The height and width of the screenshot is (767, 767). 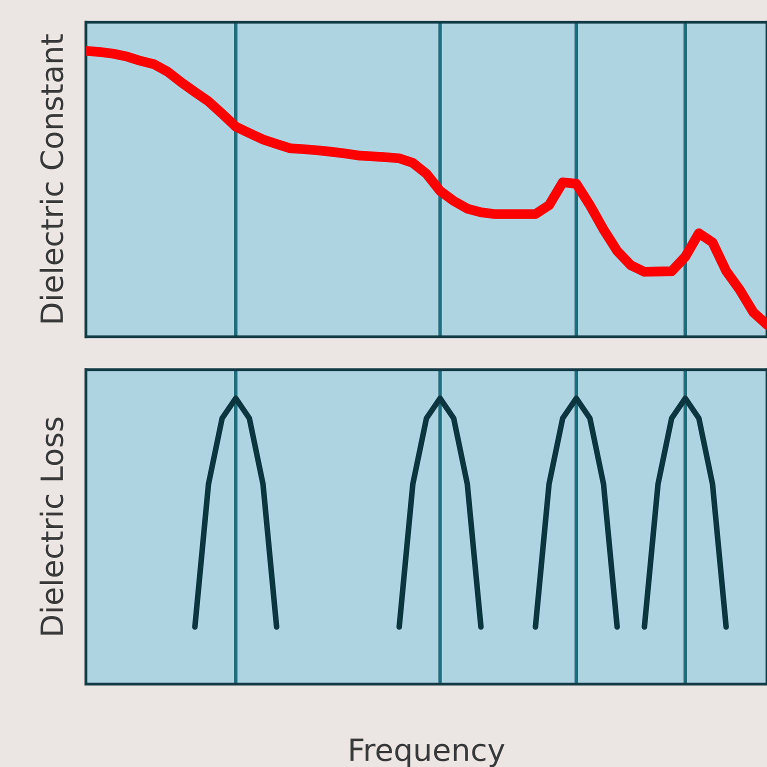 What do you see at coordinates (427, 752) in the screenshot?
I see `x-axis-title: Frequency` at bounding box center [427, 752].